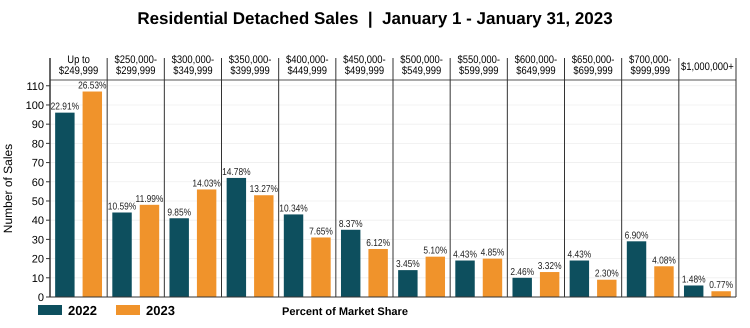  Describe the element at coordinates (606, 273) in the screenshot. I see `annotation: 2.30%` at that location.